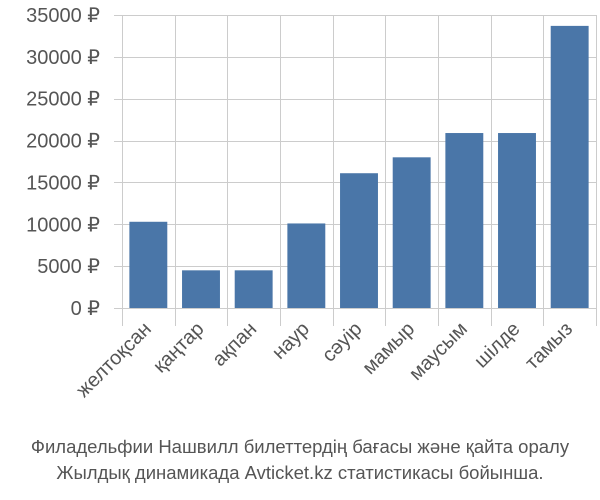  Describe the element at coordinates (497, 345) in the screenshot. I see `x-tick-label: шілде` at that location.